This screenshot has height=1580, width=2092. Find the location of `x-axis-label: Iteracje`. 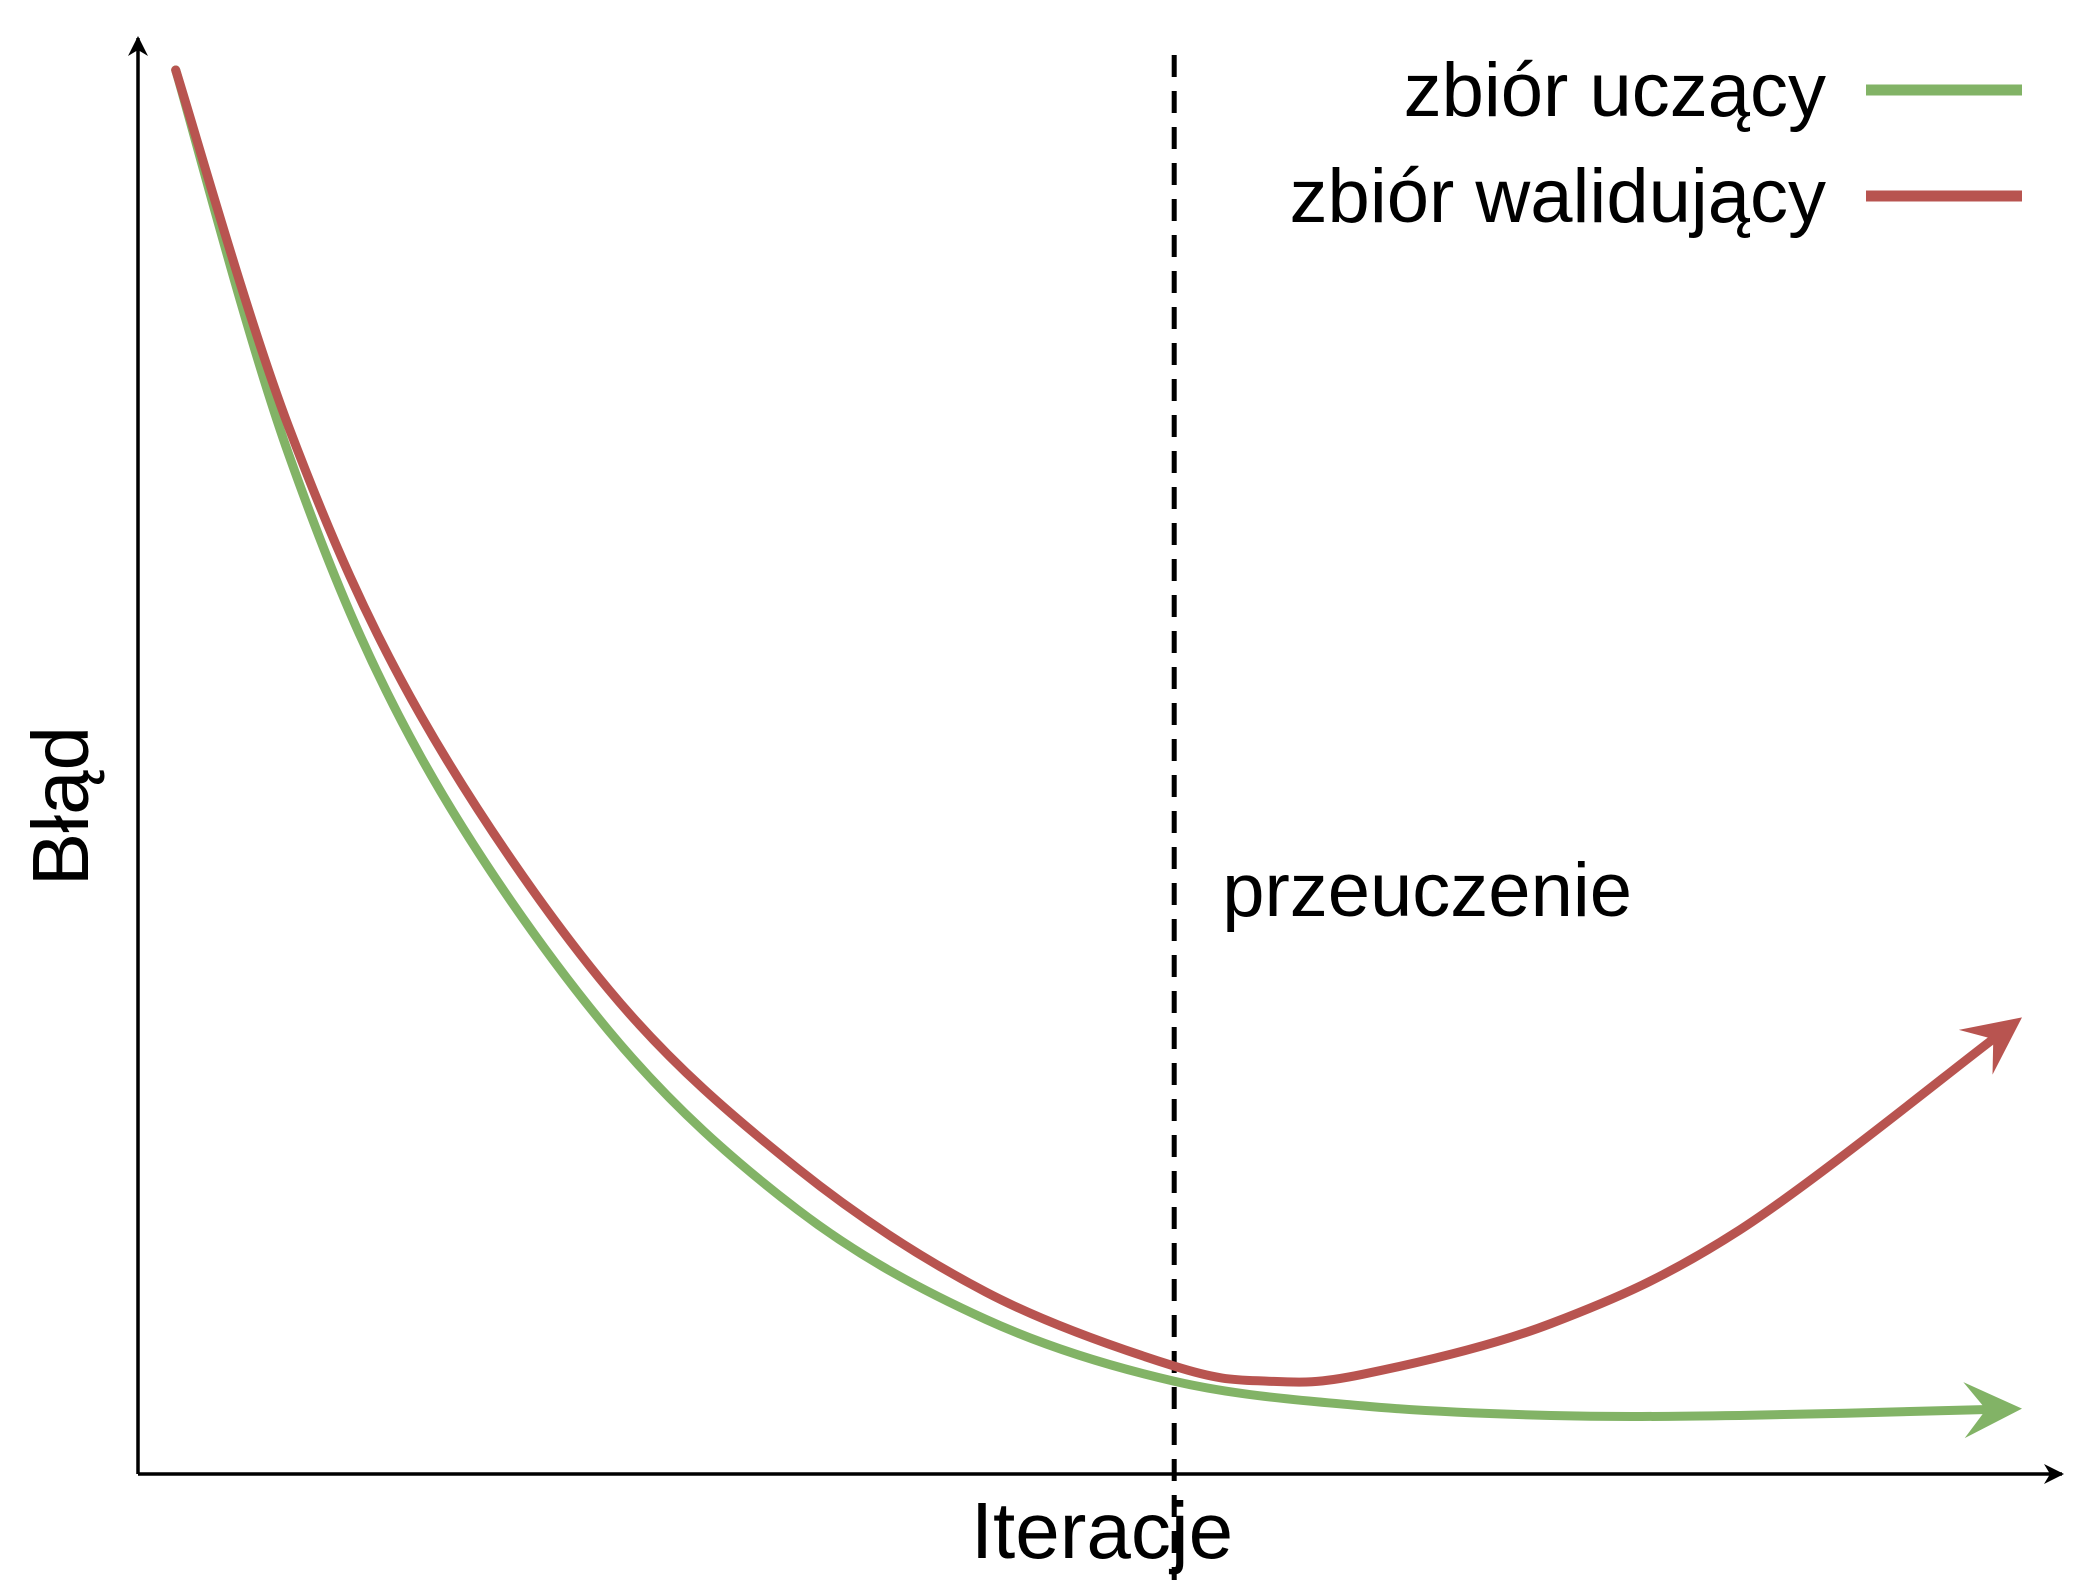

x-axis-label: Iteracje is located at coordinates (1102, 1530).